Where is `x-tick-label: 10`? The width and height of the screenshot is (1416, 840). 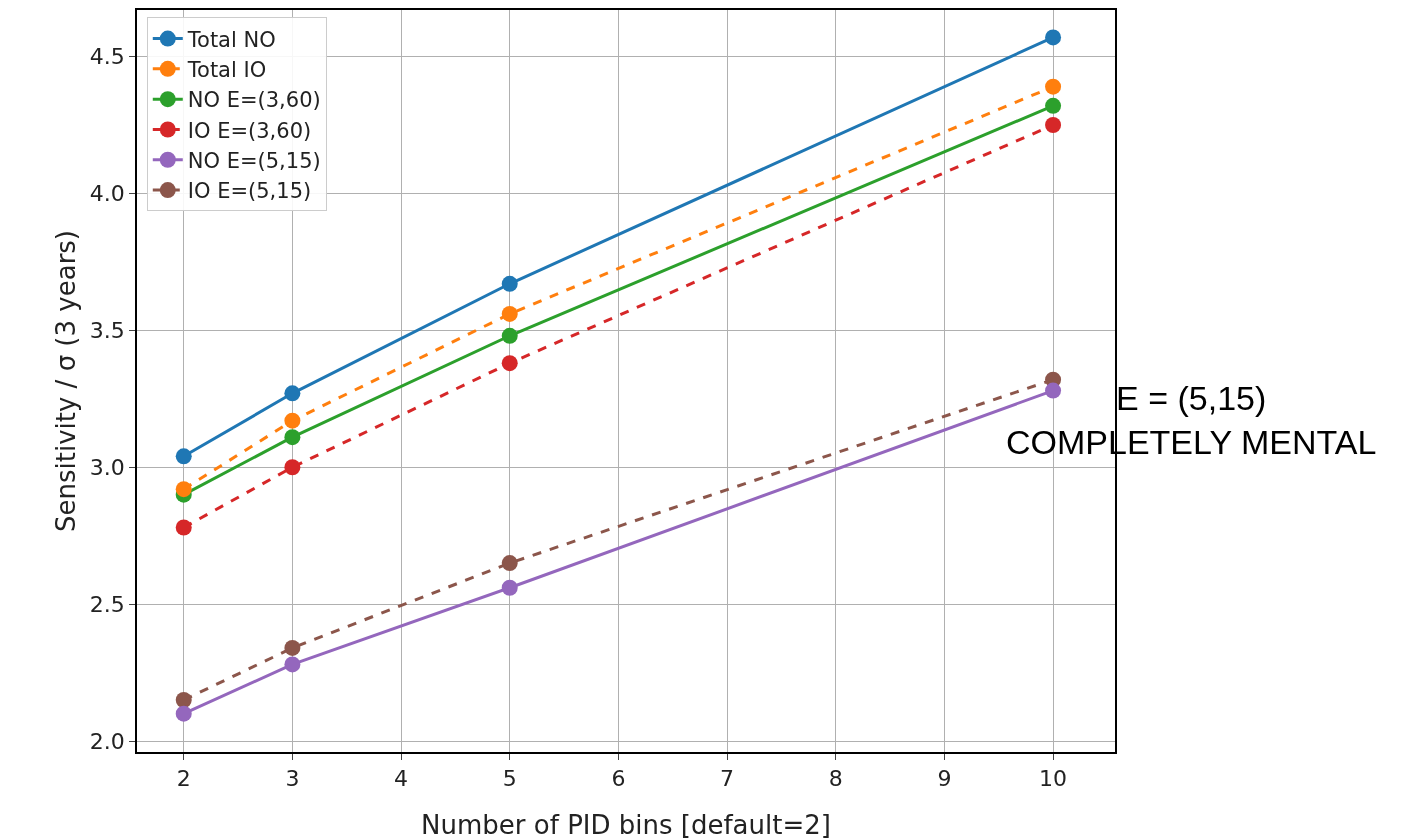
x-tick-label: 10 is located at coordinates (1053, 779).